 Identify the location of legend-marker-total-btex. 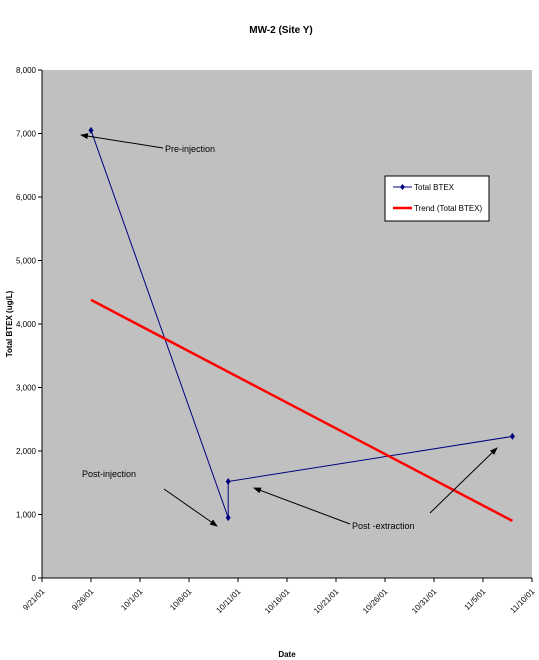
(402, 187).